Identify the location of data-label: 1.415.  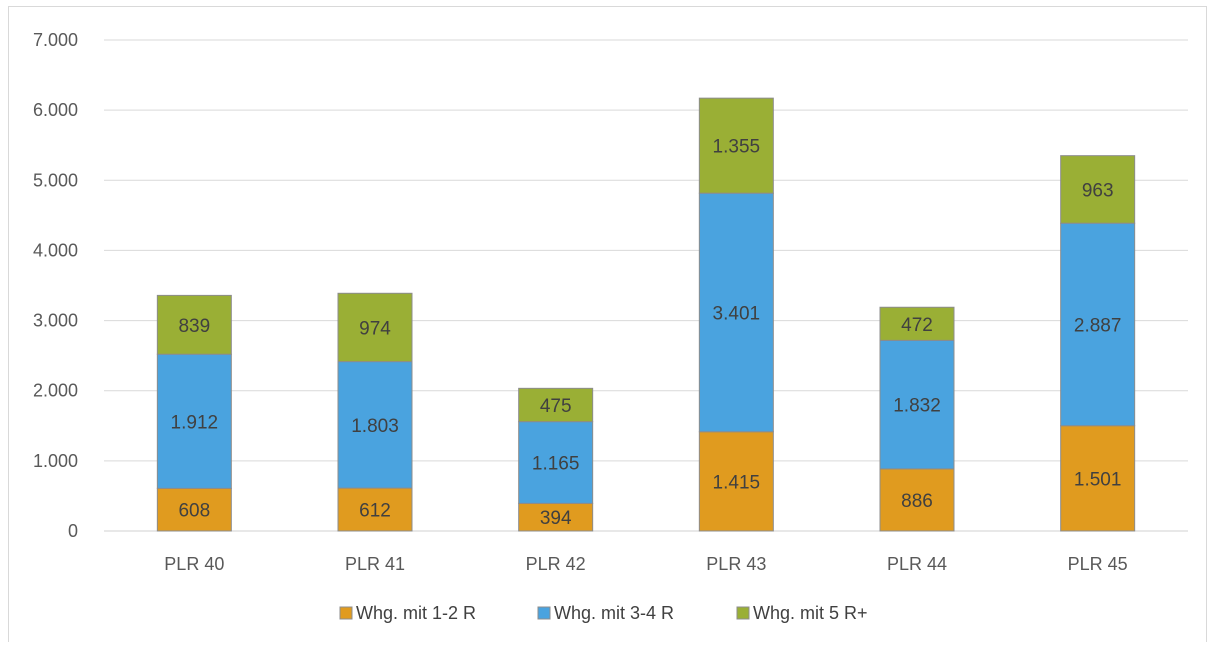
(737, 482).